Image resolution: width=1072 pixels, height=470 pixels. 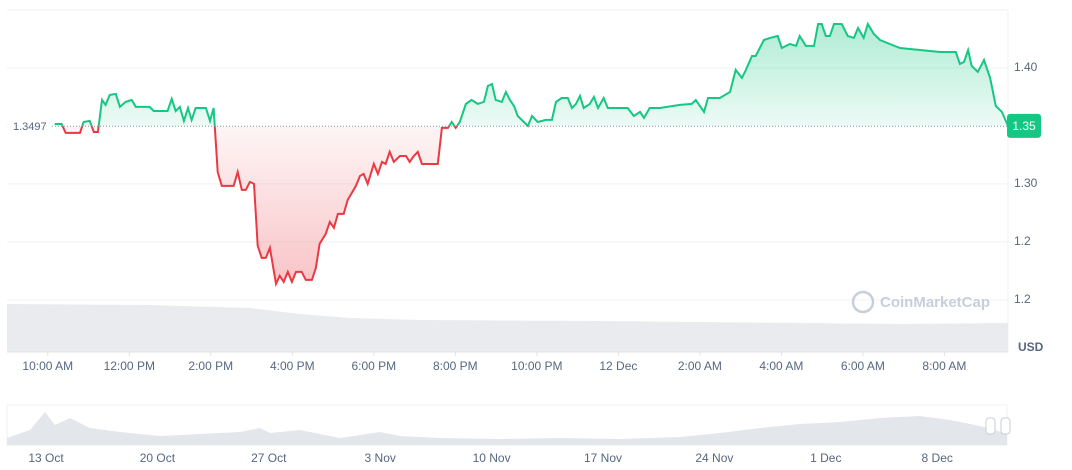 What do you see at coordinates (825, 458) in the screenshot?
I see `navigator-label: 1 Dec` at bounding box center [825, 458].